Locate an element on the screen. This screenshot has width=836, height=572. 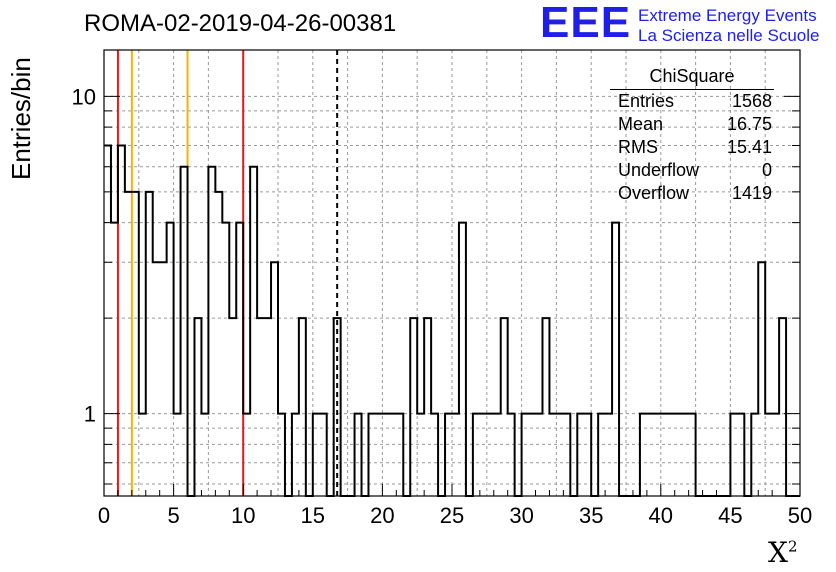
x-axis-label-base: X is located at coordinates (778, 552).